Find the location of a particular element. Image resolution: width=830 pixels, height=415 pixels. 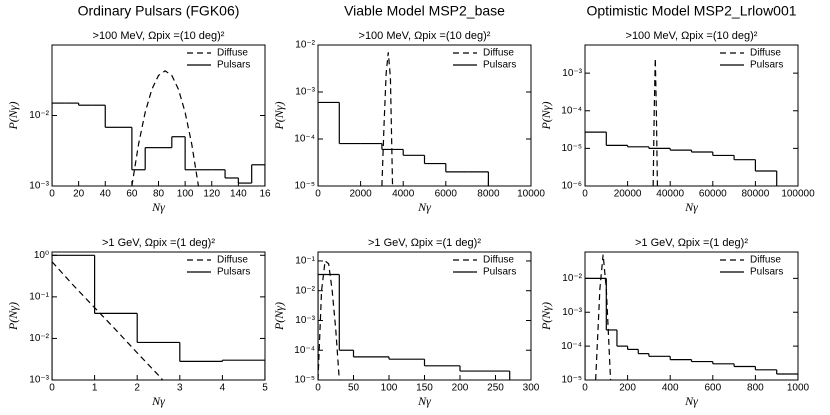

column-title: Ordinary Pulsars (FGK06) is located at coordinates (159, 11).